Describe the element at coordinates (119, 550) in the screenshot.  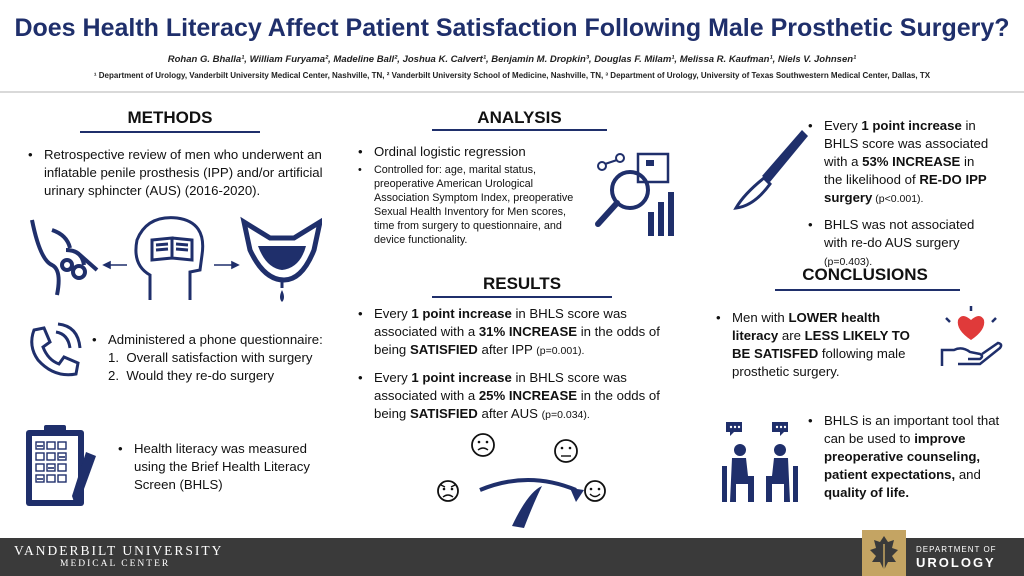
I see `vanderbilt-university-wordmark: VANDERBILT UNIVERSITY` at that location.